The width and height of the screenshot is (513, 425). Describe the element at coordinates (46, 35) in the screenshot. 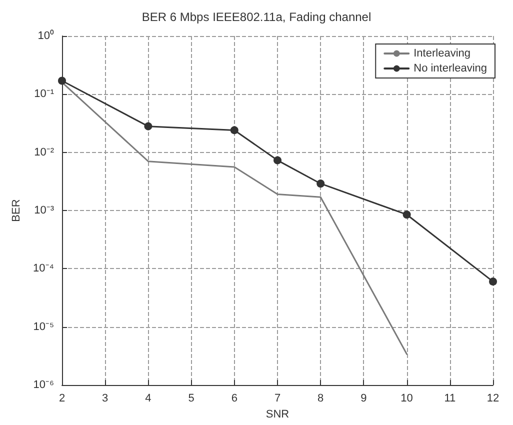

I see `y-tick-label: 10⁰` at that location.